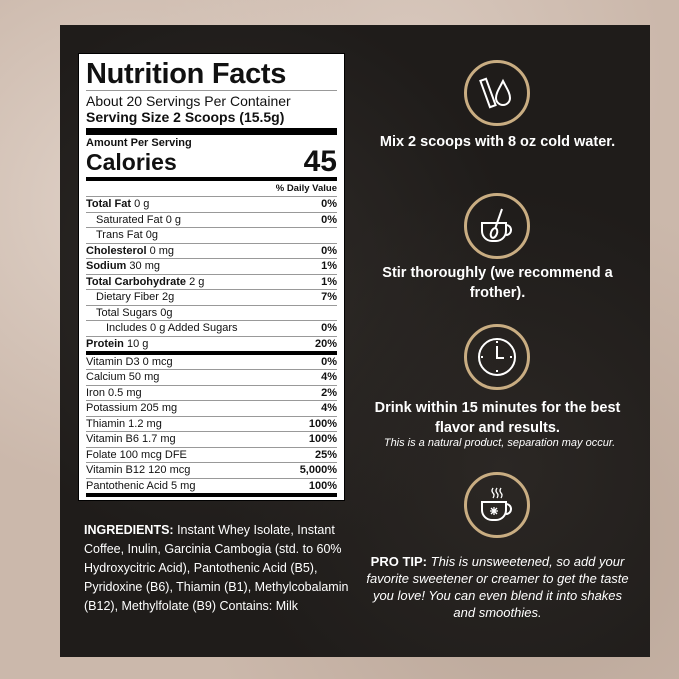  Describe the element at coordinates (211, 424) in the screenshot. I see `vitamin-row: Thiamin 1.2 mg 100%` at that location.